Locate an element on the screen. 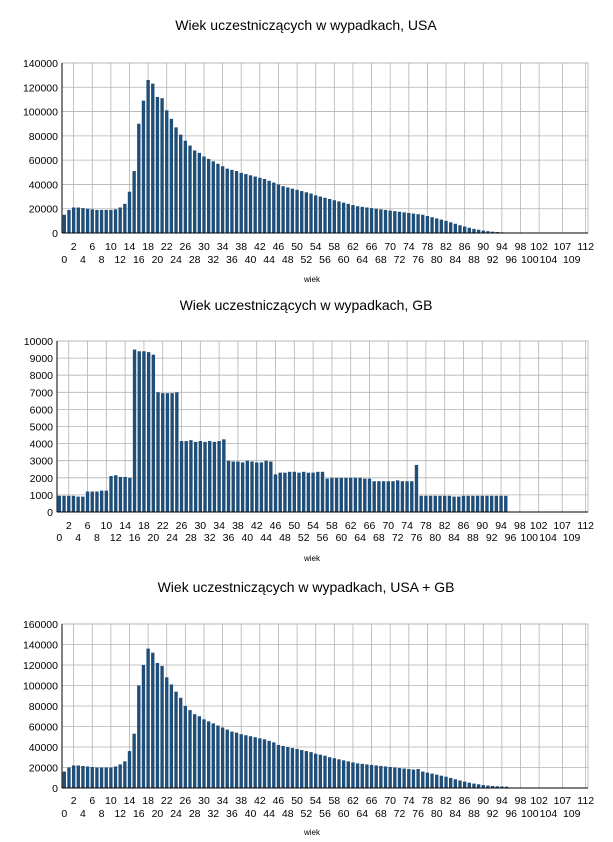 The width and height of the screenshot is (613, 842). chart-usa-gb-x-tick-label: 80 is located at coordinates (437, 814).